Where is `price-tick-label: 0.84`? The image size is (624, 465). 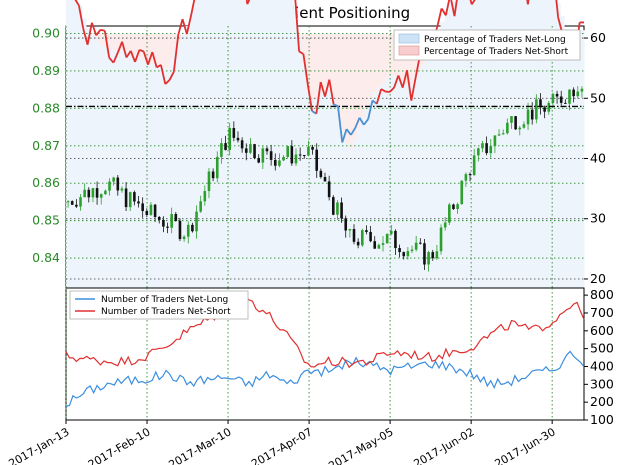 price-tick-label: 0.84 is located at coordinates (46, 257).